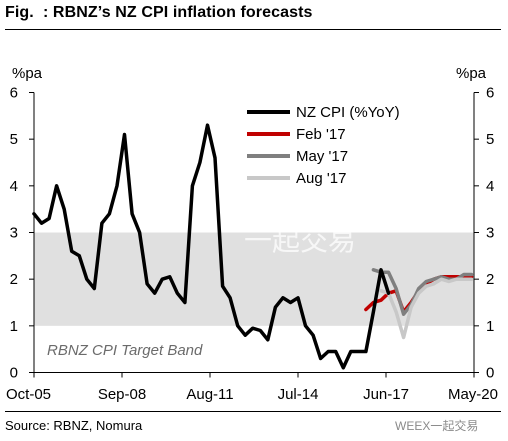  Describe the element at coordinates (252, 387) in the screenshot. I see `x-axis-ticks: Oct-05 Sep-08 Aug-11 Jul-14 Jun-17 May-20` at that location.